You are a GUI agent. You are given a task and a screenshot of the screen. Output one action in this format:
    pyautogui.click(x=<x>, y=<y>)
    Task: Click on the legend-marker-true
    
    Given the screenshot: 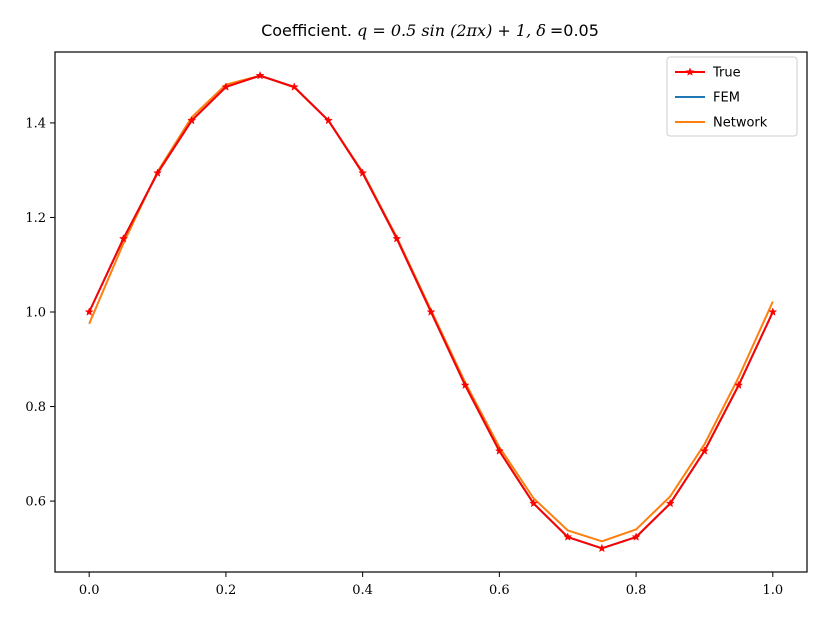 What is the action you would take?
    pyautogui.click(x=690, y=71)
    